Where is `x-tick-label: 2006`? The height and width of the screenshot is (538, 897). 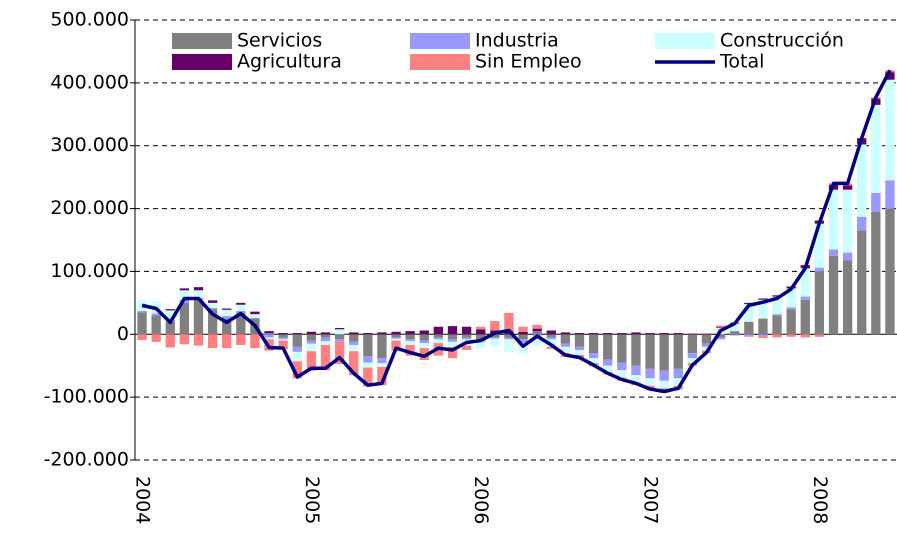
x-tick-label: 2006 is located at coordinates (481, 500).